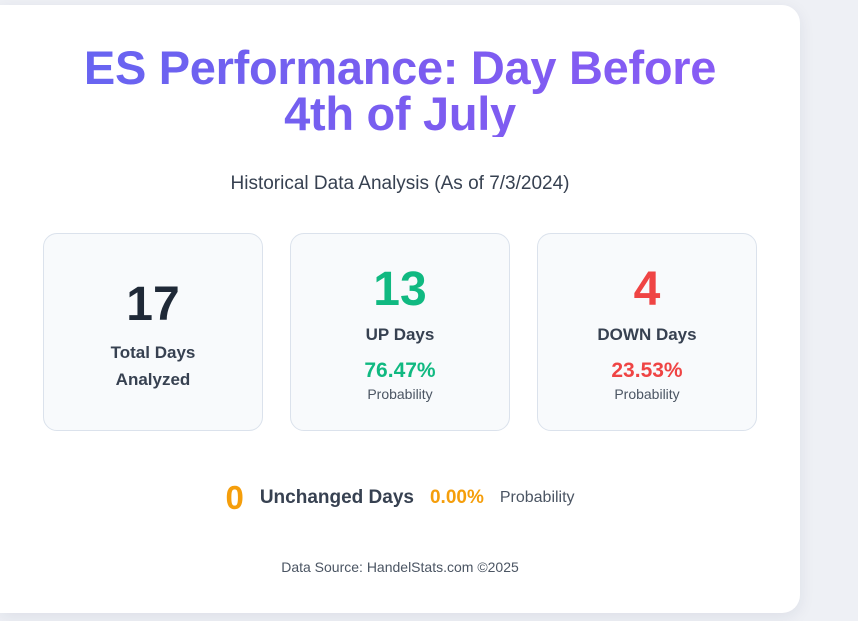 Image resolution: width=858 pixels, height=621 pixels. What do you see at coordinates (400, 289) in the screenshot?
I see `up-days-value: 13` at bounding box center [400, 289].